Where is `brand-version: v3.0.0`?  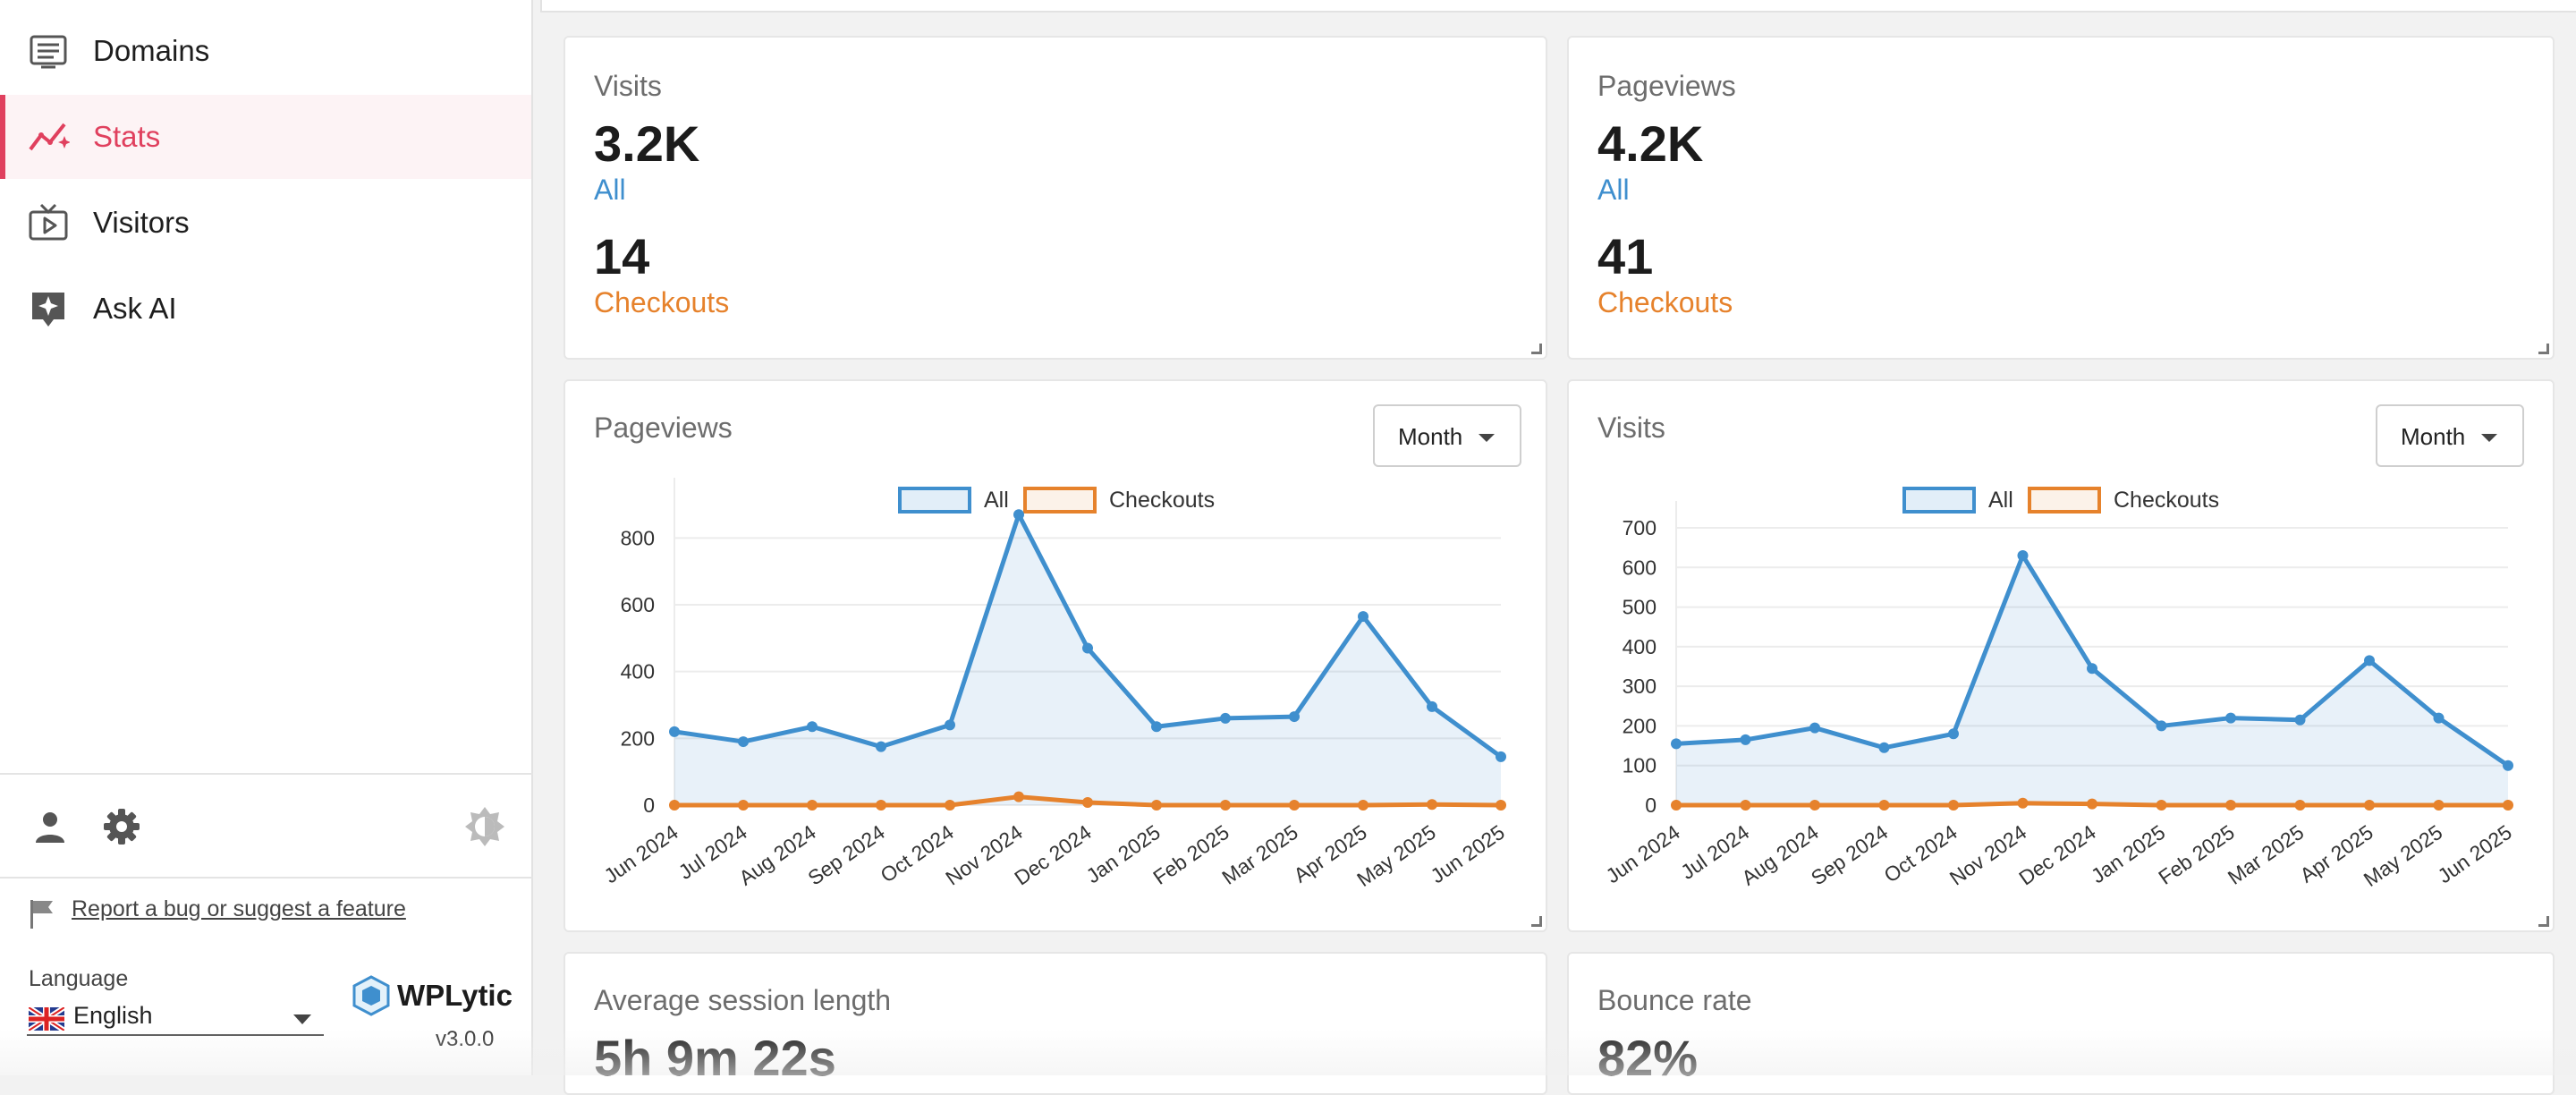
brand-version: v3.0.0 is located at coordinates (465, 1039).